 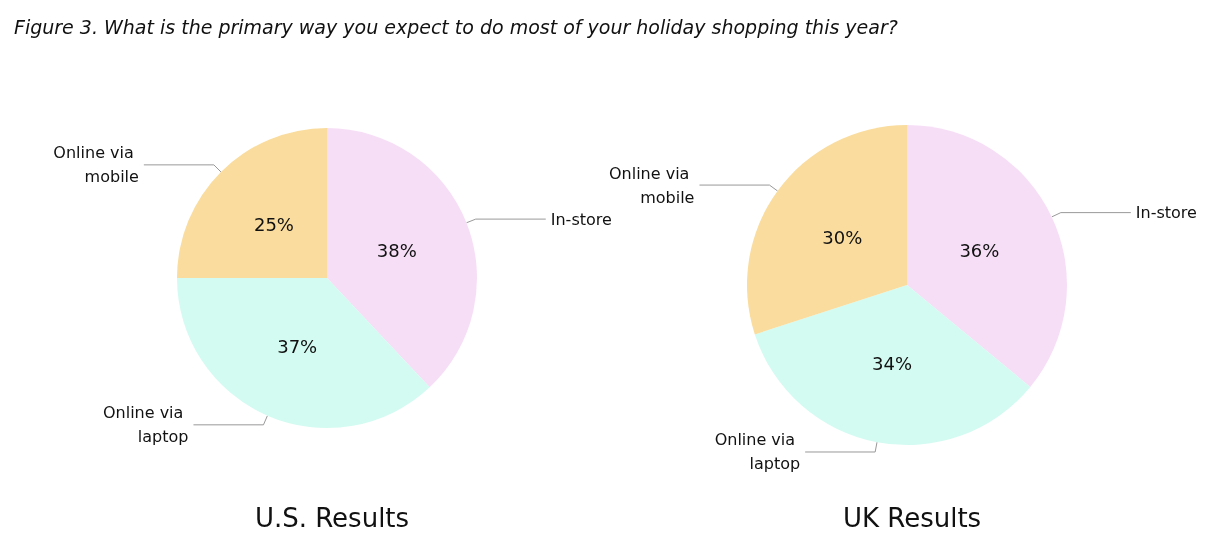 I want to click on text: UK Results, so click(x=912, y=518).